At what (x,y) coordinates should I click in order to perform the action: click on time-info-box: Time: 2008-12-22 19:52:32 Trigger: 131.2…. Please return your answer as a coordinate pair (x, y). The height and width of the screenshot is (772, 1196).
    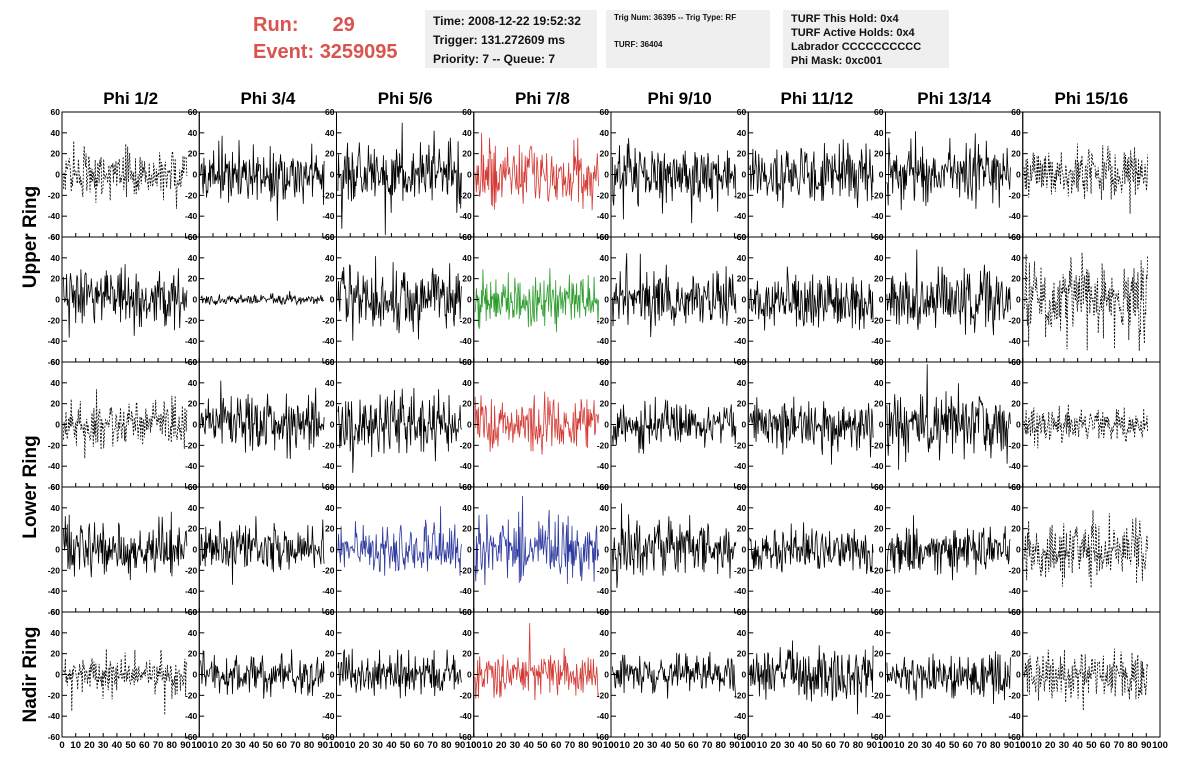
    Looking at the image, I should click on (511, 39).